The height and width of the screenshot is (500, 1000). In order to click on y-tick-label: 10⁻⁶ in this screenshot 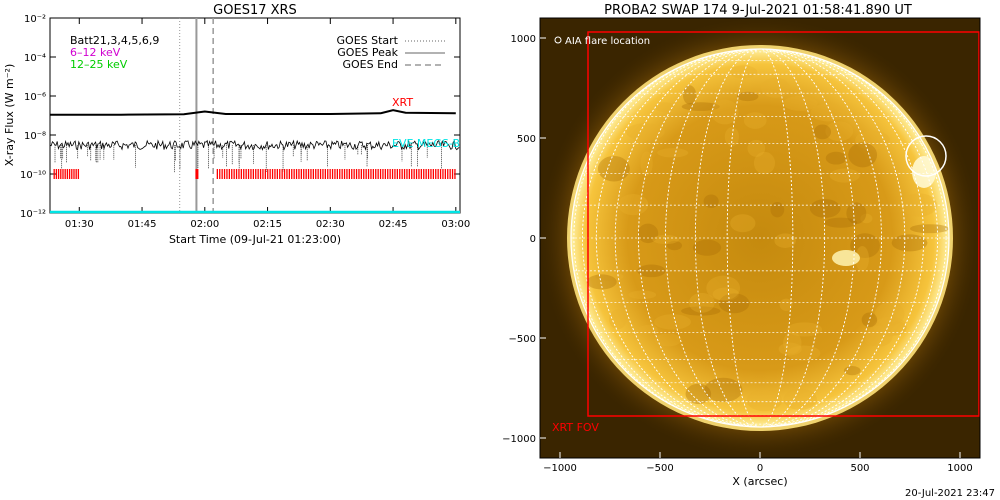, I will do `click(35, 97)`.